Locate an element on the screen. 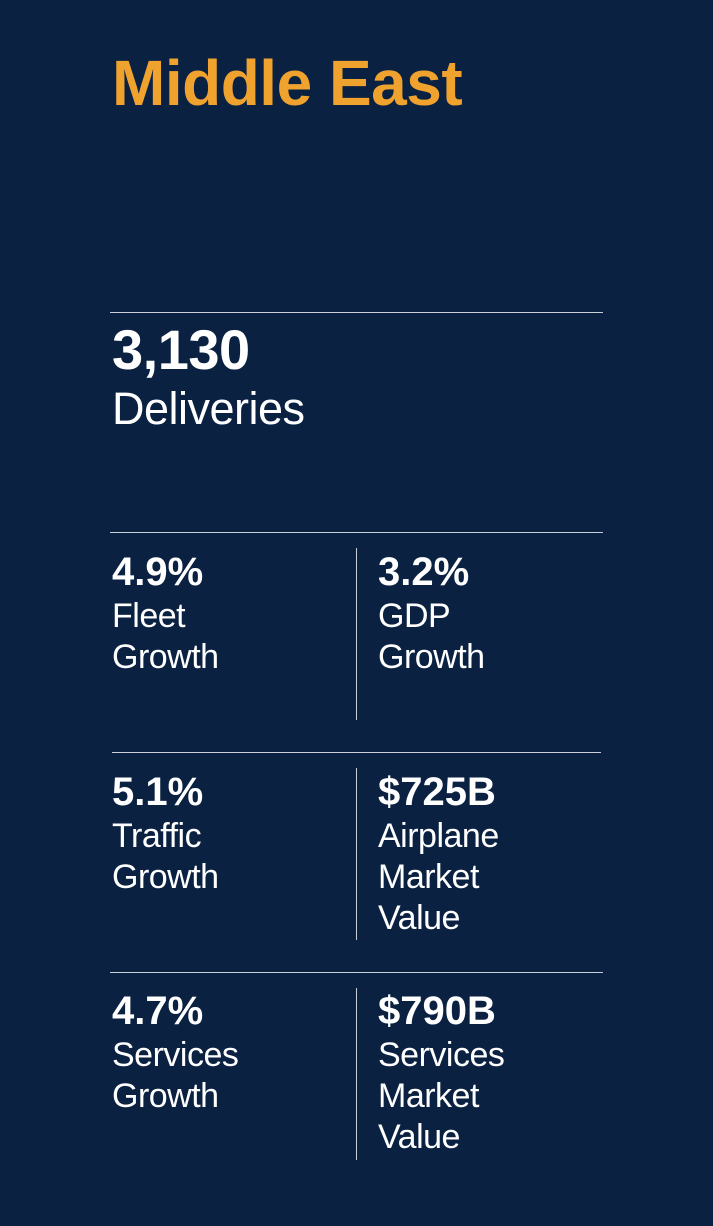 Image resolution: width=713 pixels, height=1226 pixels. stat-value: 5.1% is located at coordinates (158, 792).